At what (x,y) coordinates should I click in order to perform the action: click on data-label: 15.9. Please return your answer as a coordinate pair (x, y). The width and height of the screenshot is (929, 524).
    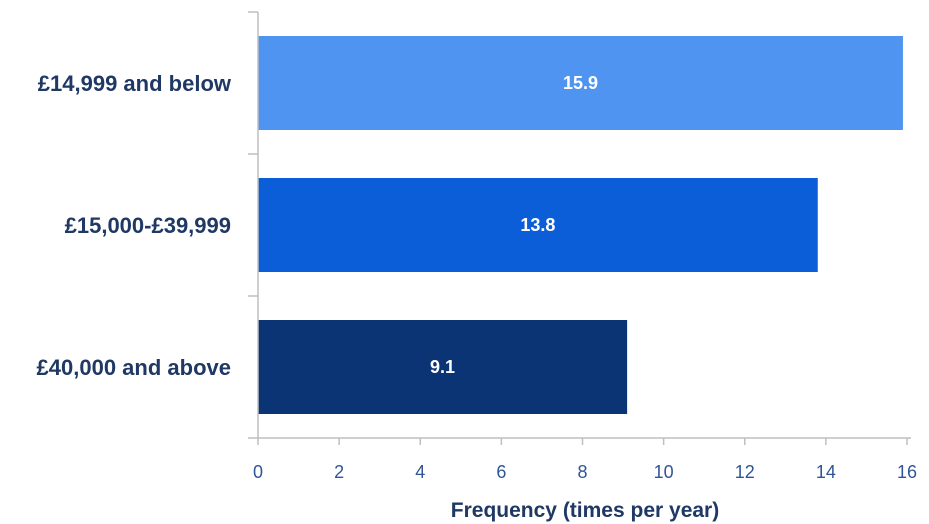
    Looking at the image, I should click on (580, 83).